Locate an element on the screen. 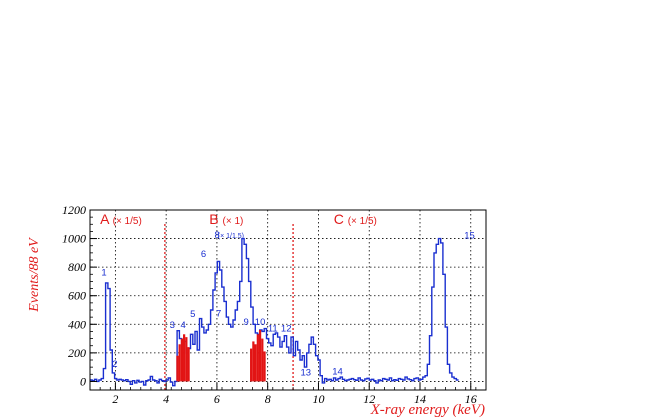 This screenshot has width=654, height=420. y-tick-label: 200 is located at coordinates (77, 353).